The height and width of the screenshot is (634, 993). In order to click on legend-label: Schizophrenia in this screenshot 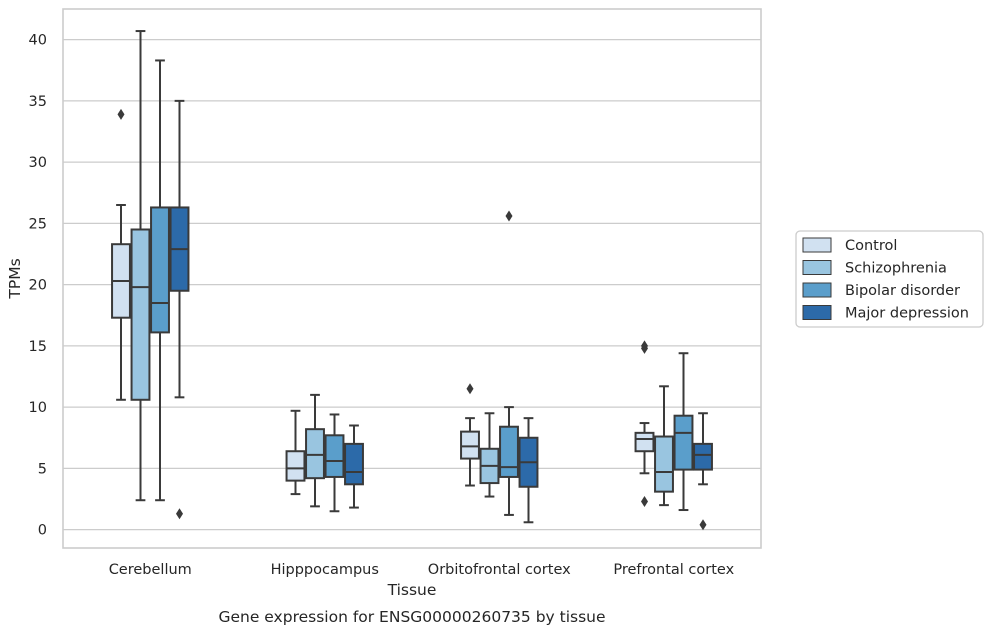, I will do `click(896, 269)`.